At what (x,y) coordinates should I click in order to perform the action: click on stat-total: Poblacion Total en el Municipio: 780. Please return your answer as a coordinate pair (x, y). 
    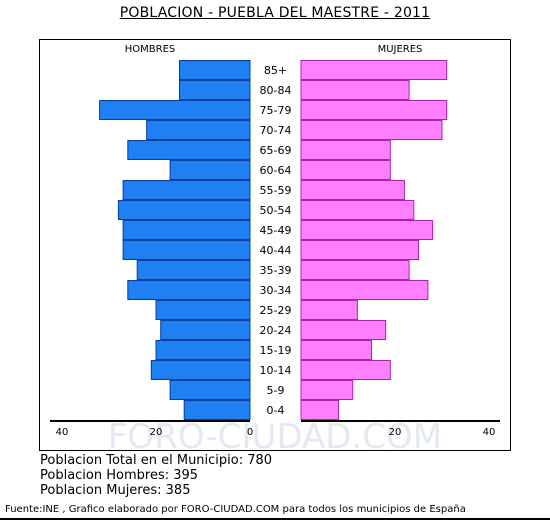
    Looking at the image, I should click on (156, 460).